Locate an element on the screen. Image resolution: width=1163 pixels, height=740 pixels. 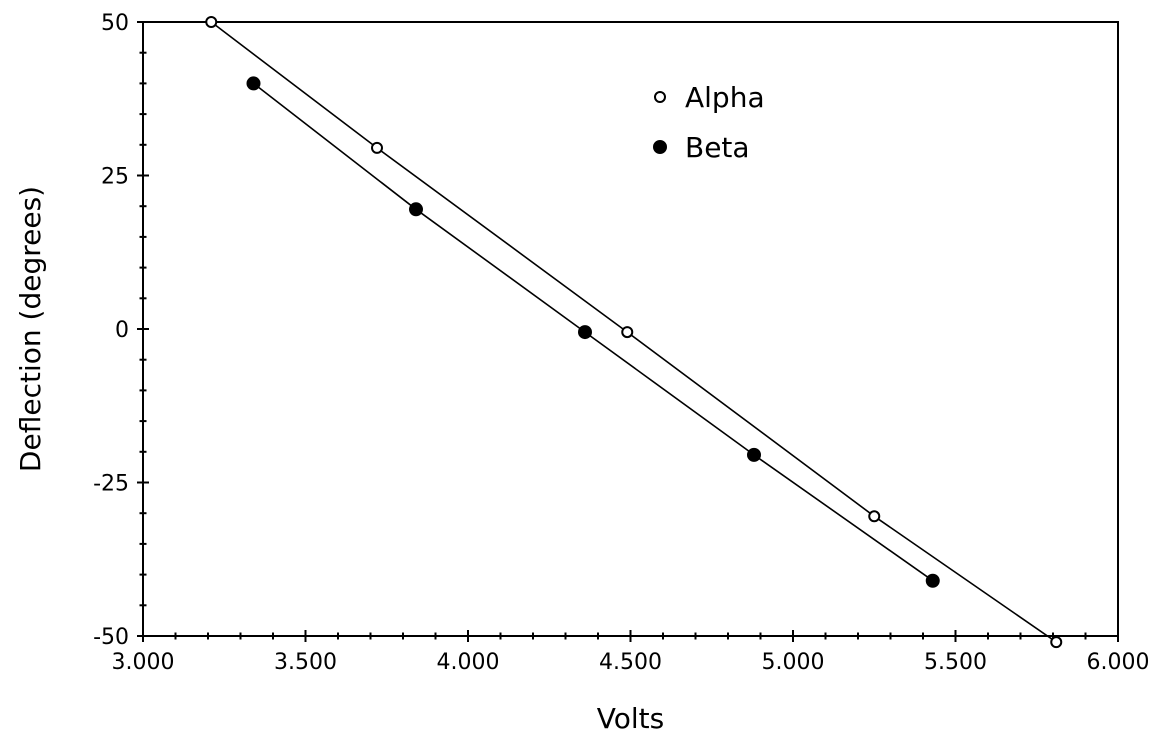
x-tick-label: 6.000 is located at coordinates (1118, 662).